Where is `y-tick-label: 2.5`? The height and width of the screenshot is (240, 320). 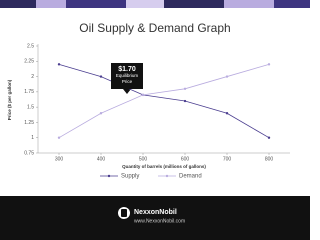 y-tick-label: 2.5 is located at coordinates (30, 46).